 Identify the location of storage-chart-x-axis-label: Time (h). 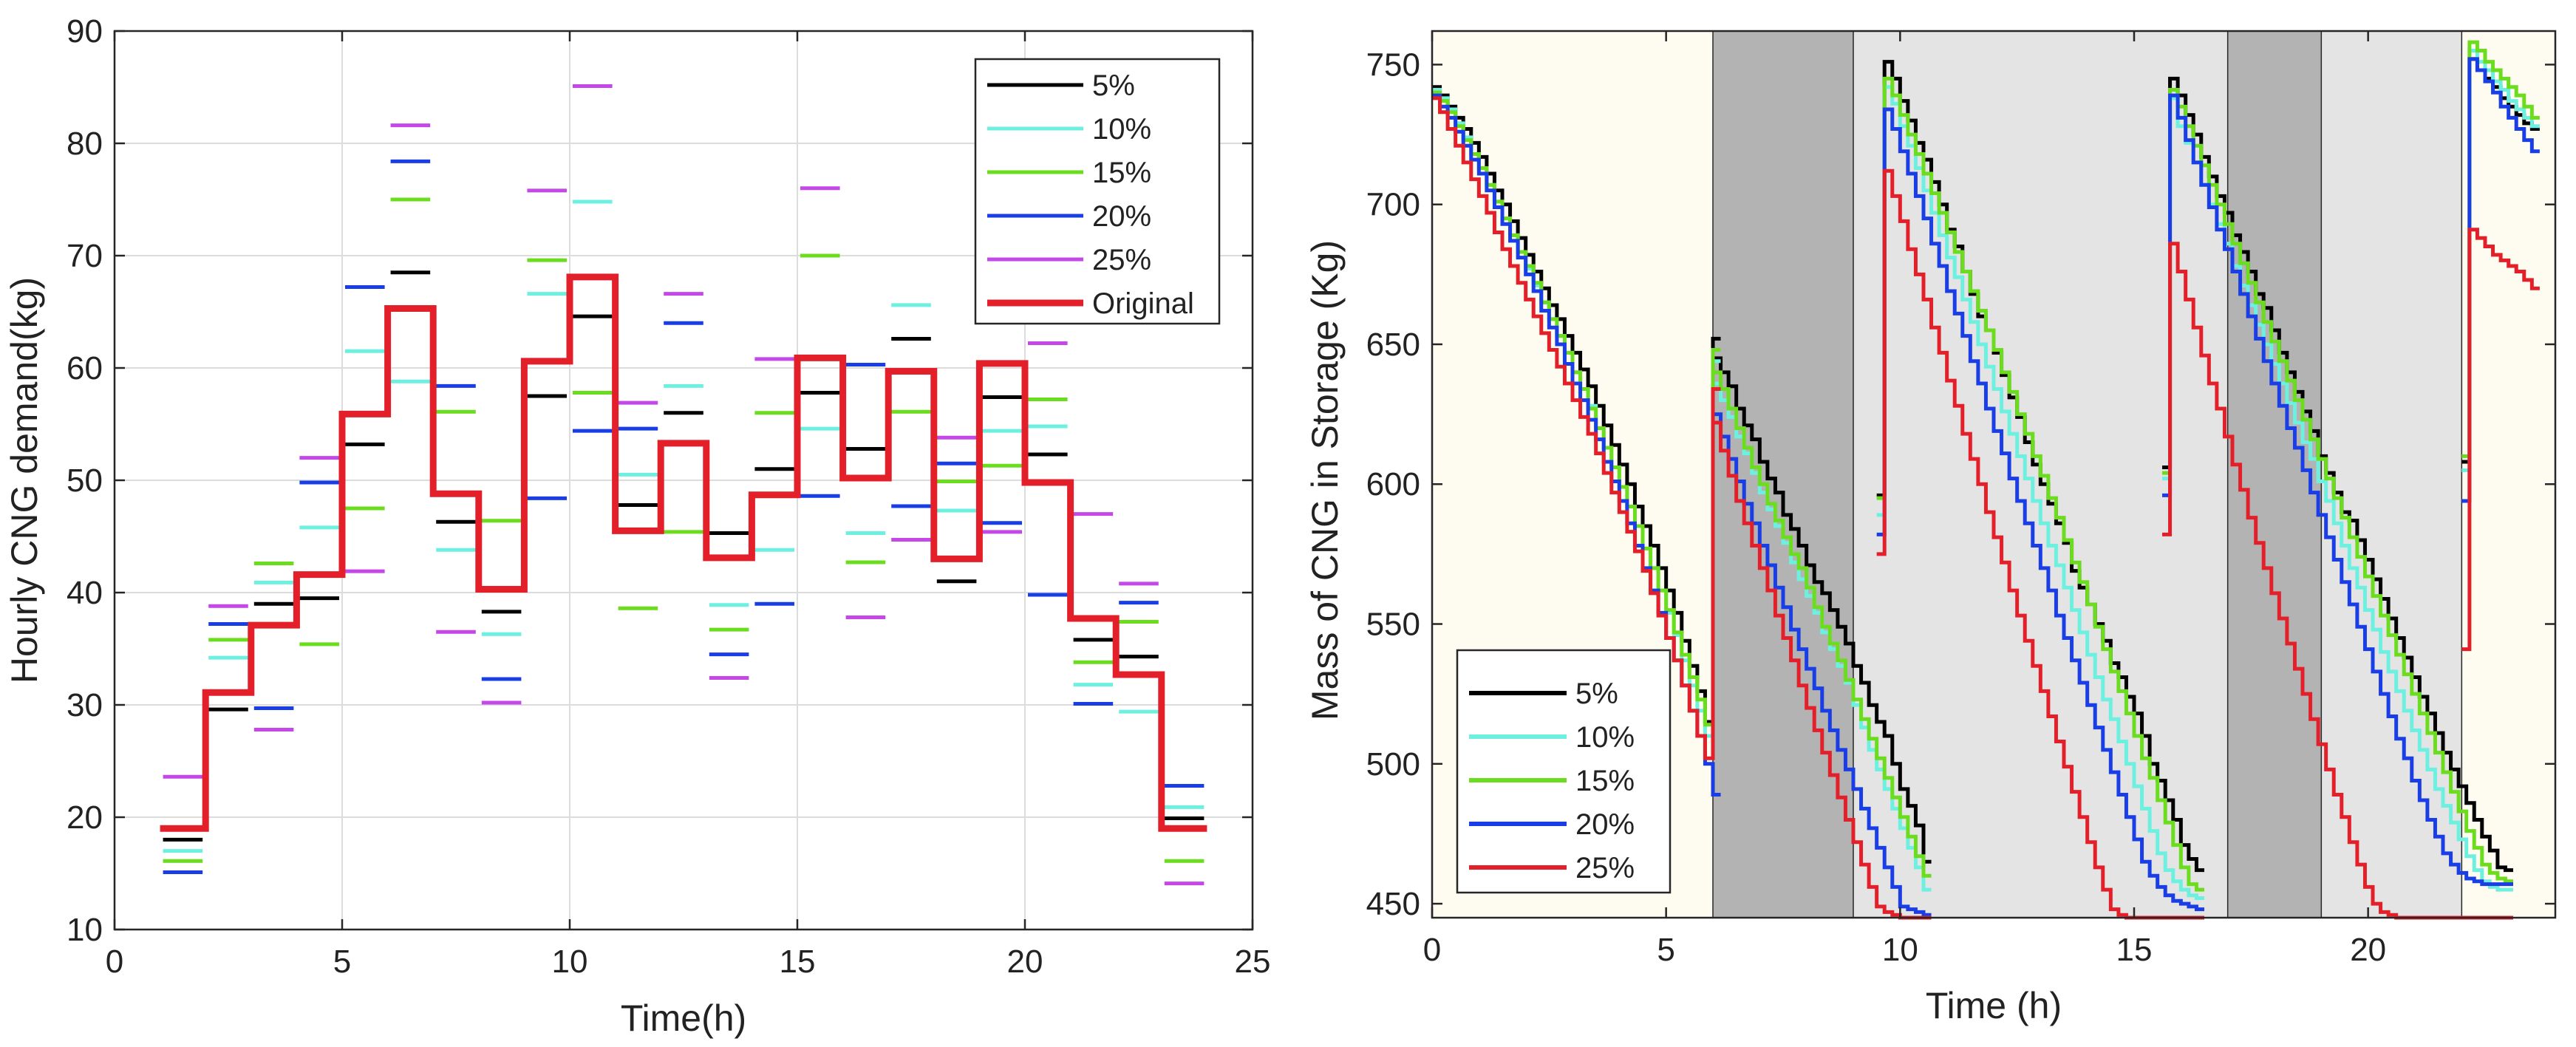
(1994, 1006).